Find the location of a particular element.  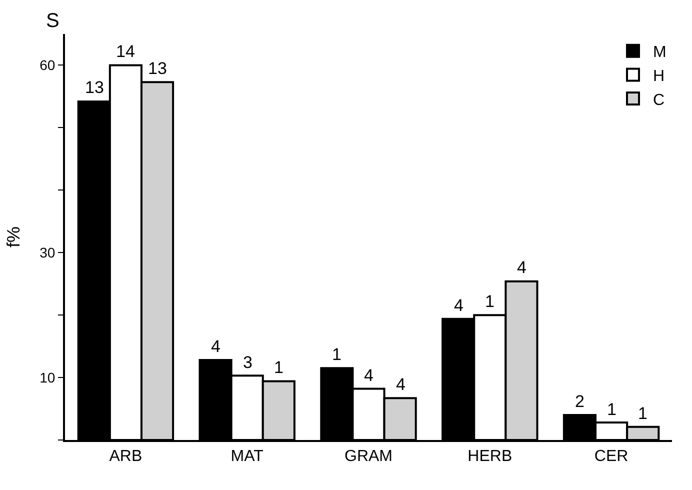

annotation: 3 is located at coordinates (247, 362).